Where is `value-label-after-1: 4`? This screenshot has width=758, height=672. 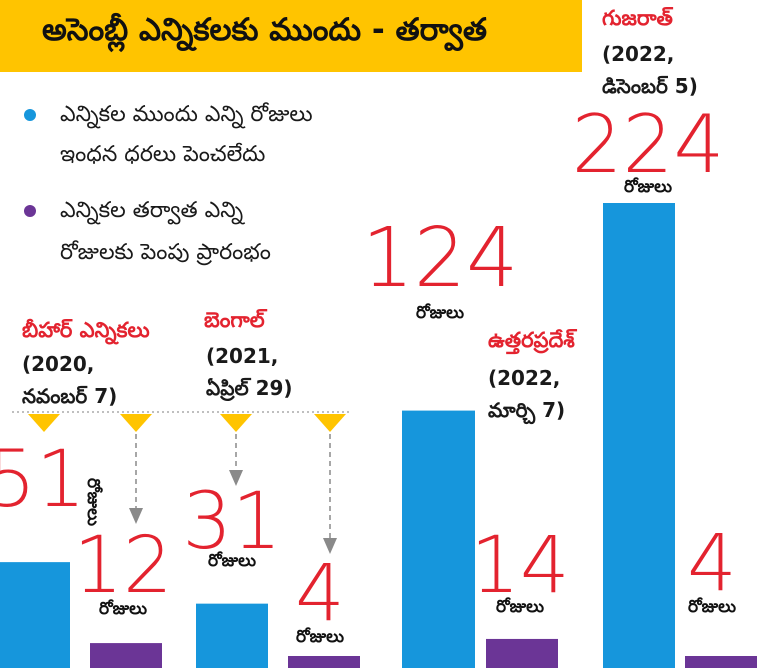
value-label-after-1: 4 is located at coordinates (320, 594).